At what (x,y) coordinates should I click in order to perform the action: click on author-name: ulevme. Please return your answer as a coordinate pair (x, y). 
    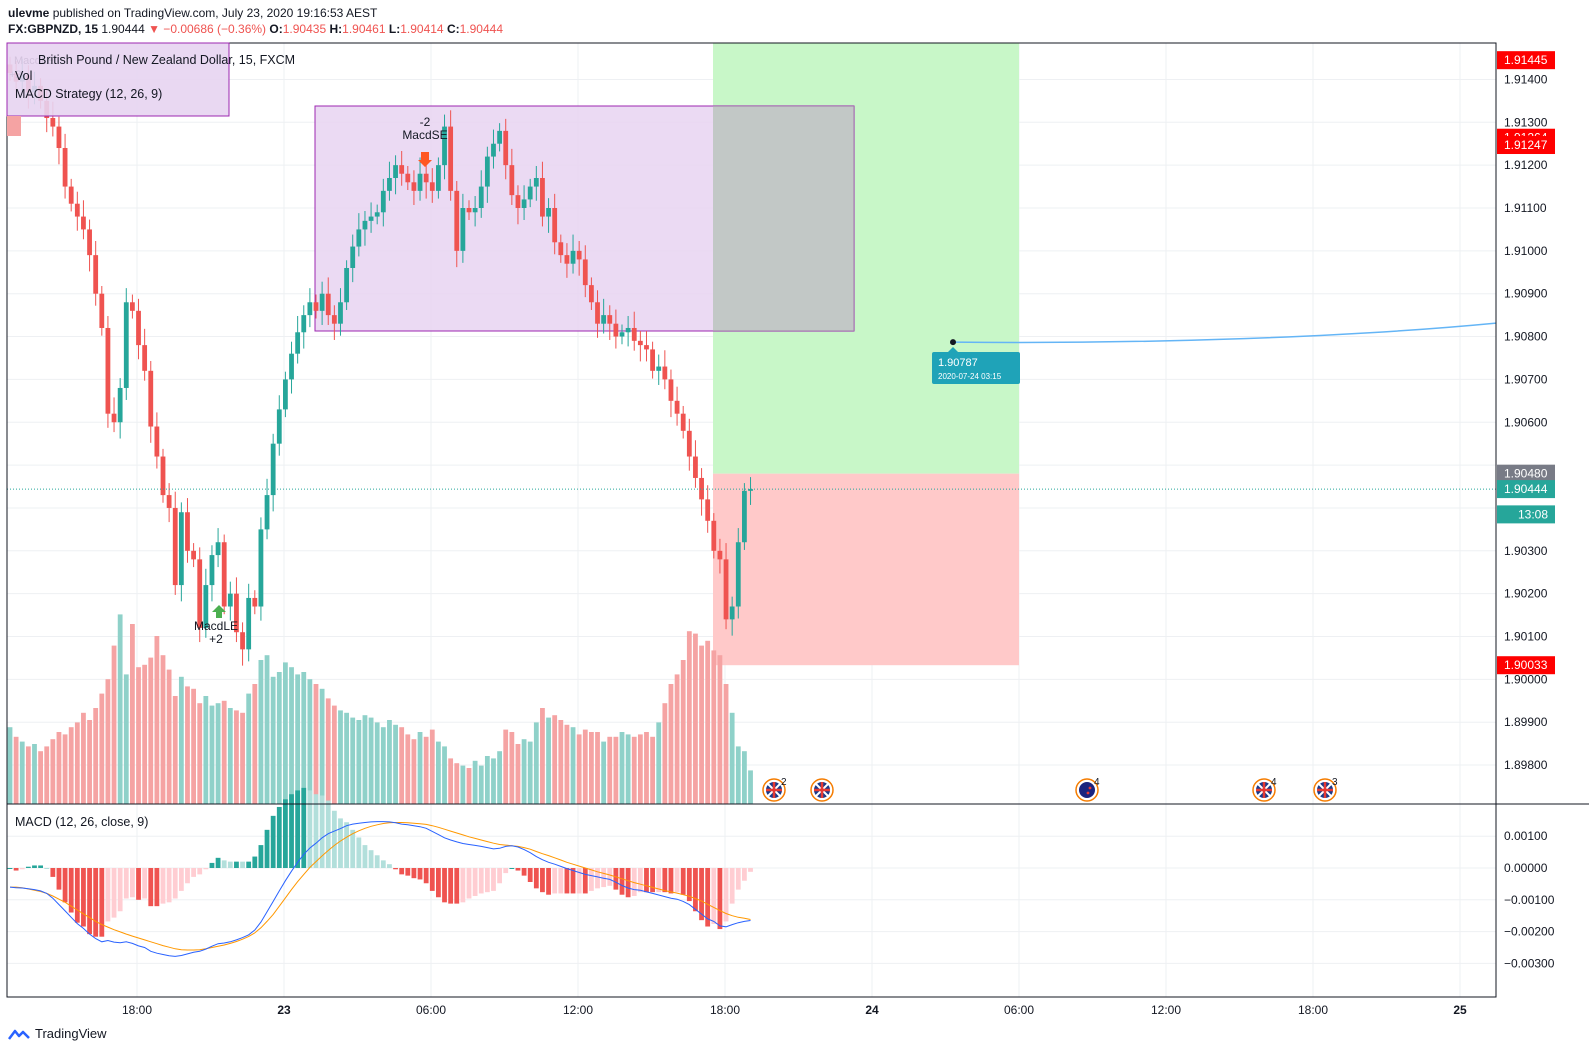
    Looking at the image, I should click on (29, 13).